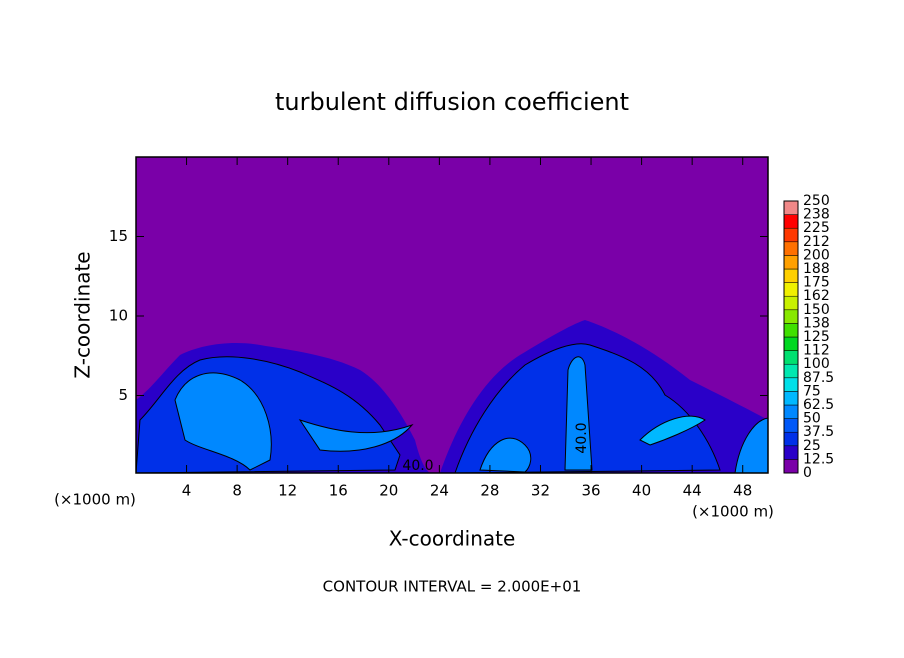 This screenshot has height=658, width=904. What do you see at coordinates (816, 269) in the screenshot?
I see `colorbar-label: 188` at bounding box center [816, 269].